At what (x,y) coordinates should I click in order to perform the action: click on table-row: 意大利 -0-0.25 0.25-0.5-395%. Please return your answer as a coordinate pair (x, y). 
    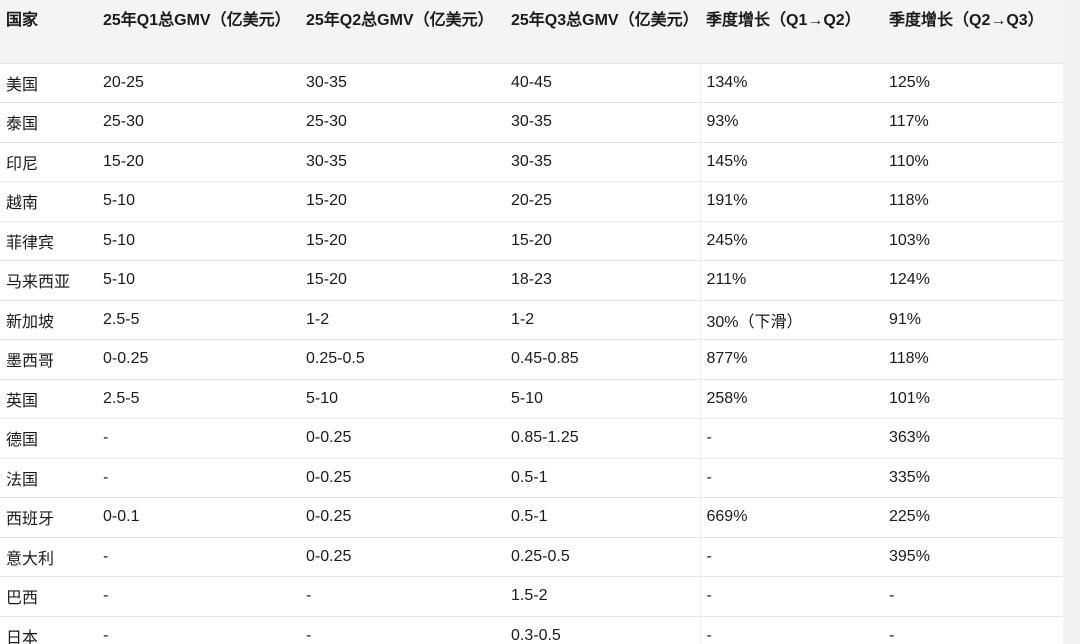
    Looking at the image, I should click on (531, 556).